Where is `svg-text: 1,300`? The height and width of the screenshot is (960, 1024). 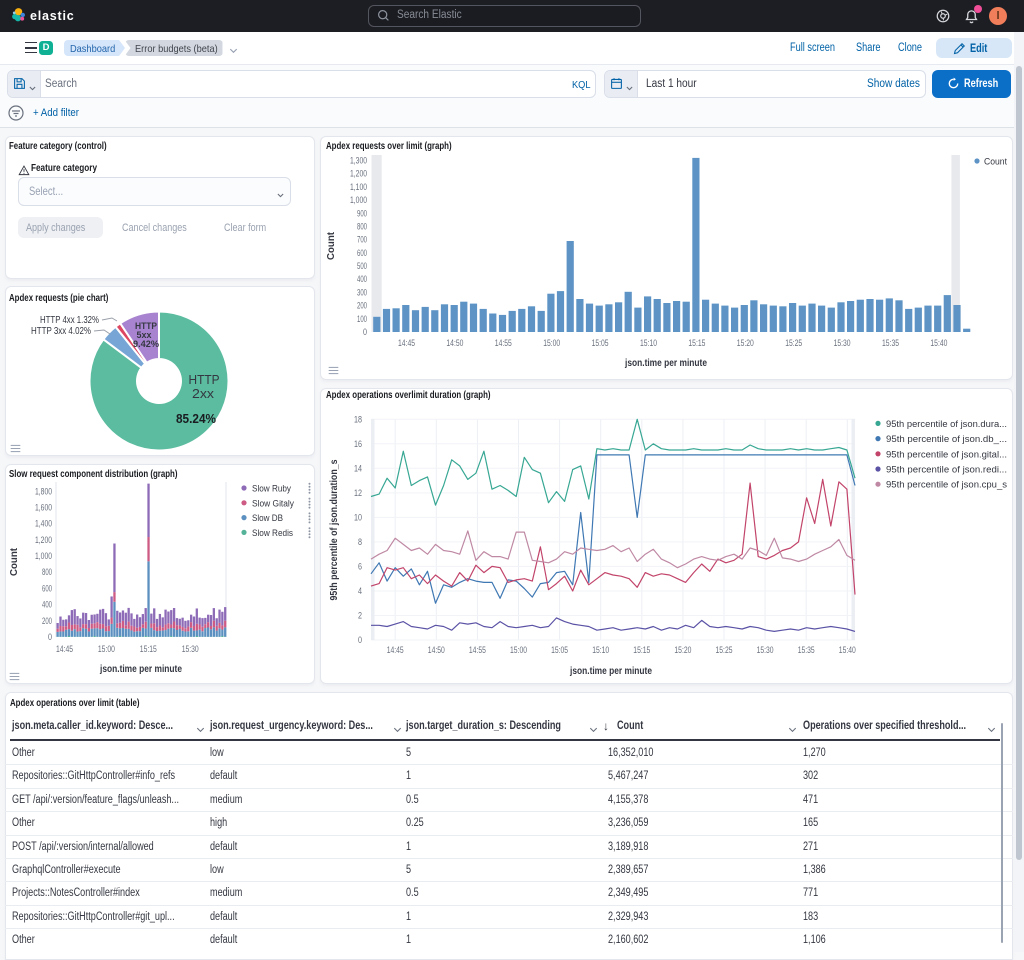 svg-text: 1,300 is located at coordinates (358, 161).